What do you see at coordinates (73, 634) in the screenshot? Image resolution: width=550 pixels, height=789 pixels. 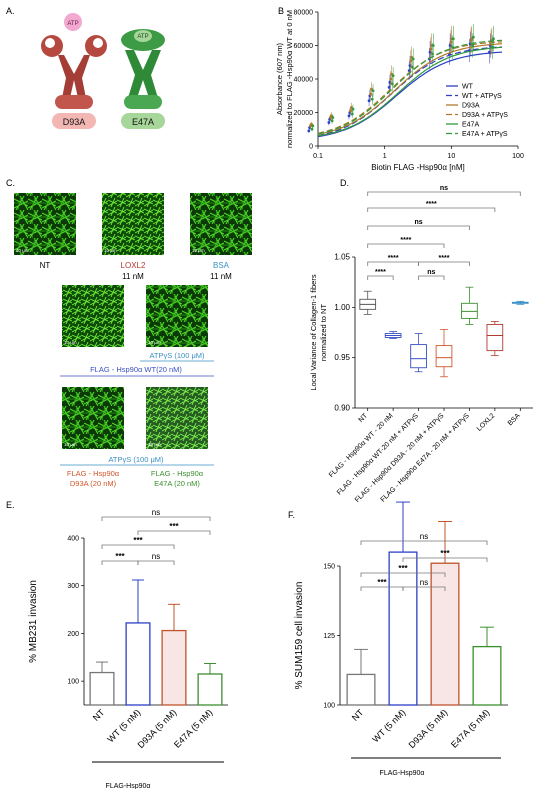 I see `chart-e-y-tick-label: 200` at bounding box center [73, 634].